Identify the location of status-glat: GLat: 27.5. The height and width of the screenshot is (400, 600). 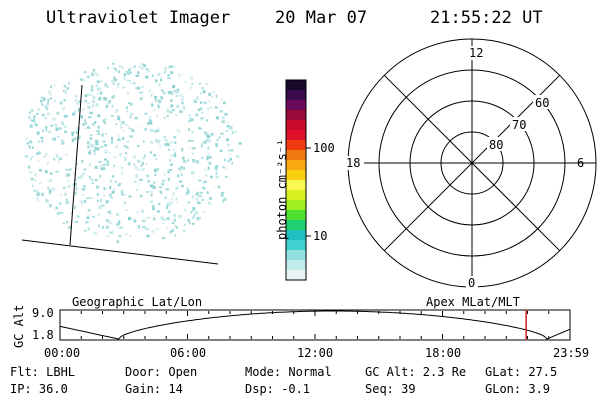
(521, 372).